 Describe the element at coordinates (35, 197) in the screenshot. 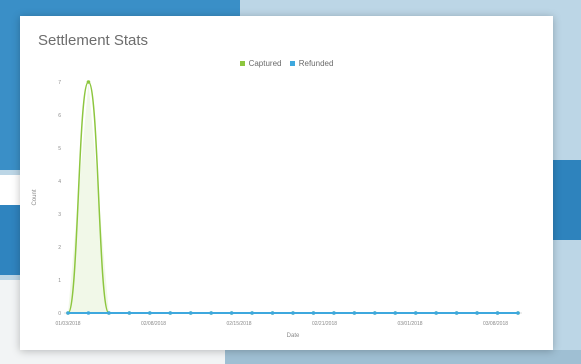

I see `y-axis-label: Count` at that location.